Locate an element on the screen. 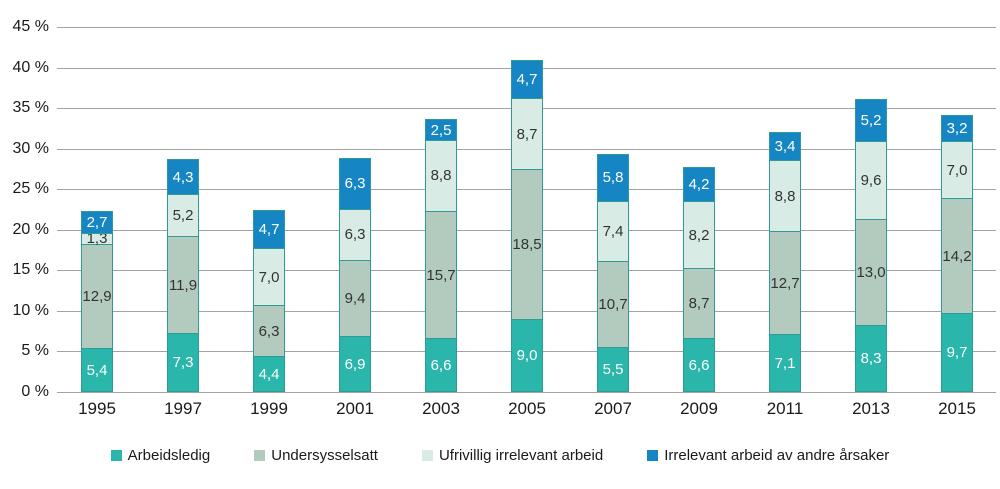 This screenshot has width=1000, height=489. bar-segment-value: 3,4 is located at coordinates (785, 147).